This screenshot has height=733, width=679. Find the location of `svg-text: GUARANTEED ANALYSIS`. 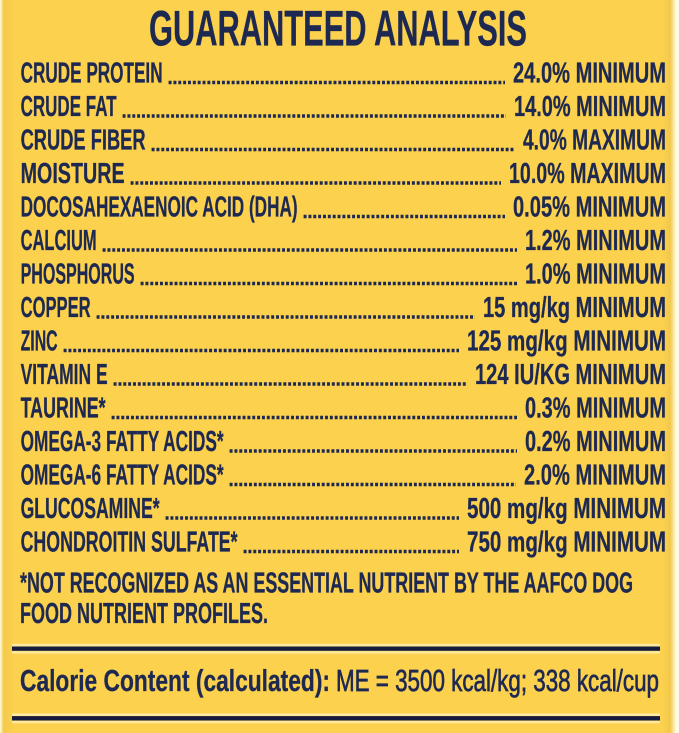

svg-text: GUARANTEED ANALYSIS is located at coordinates (338, 29).